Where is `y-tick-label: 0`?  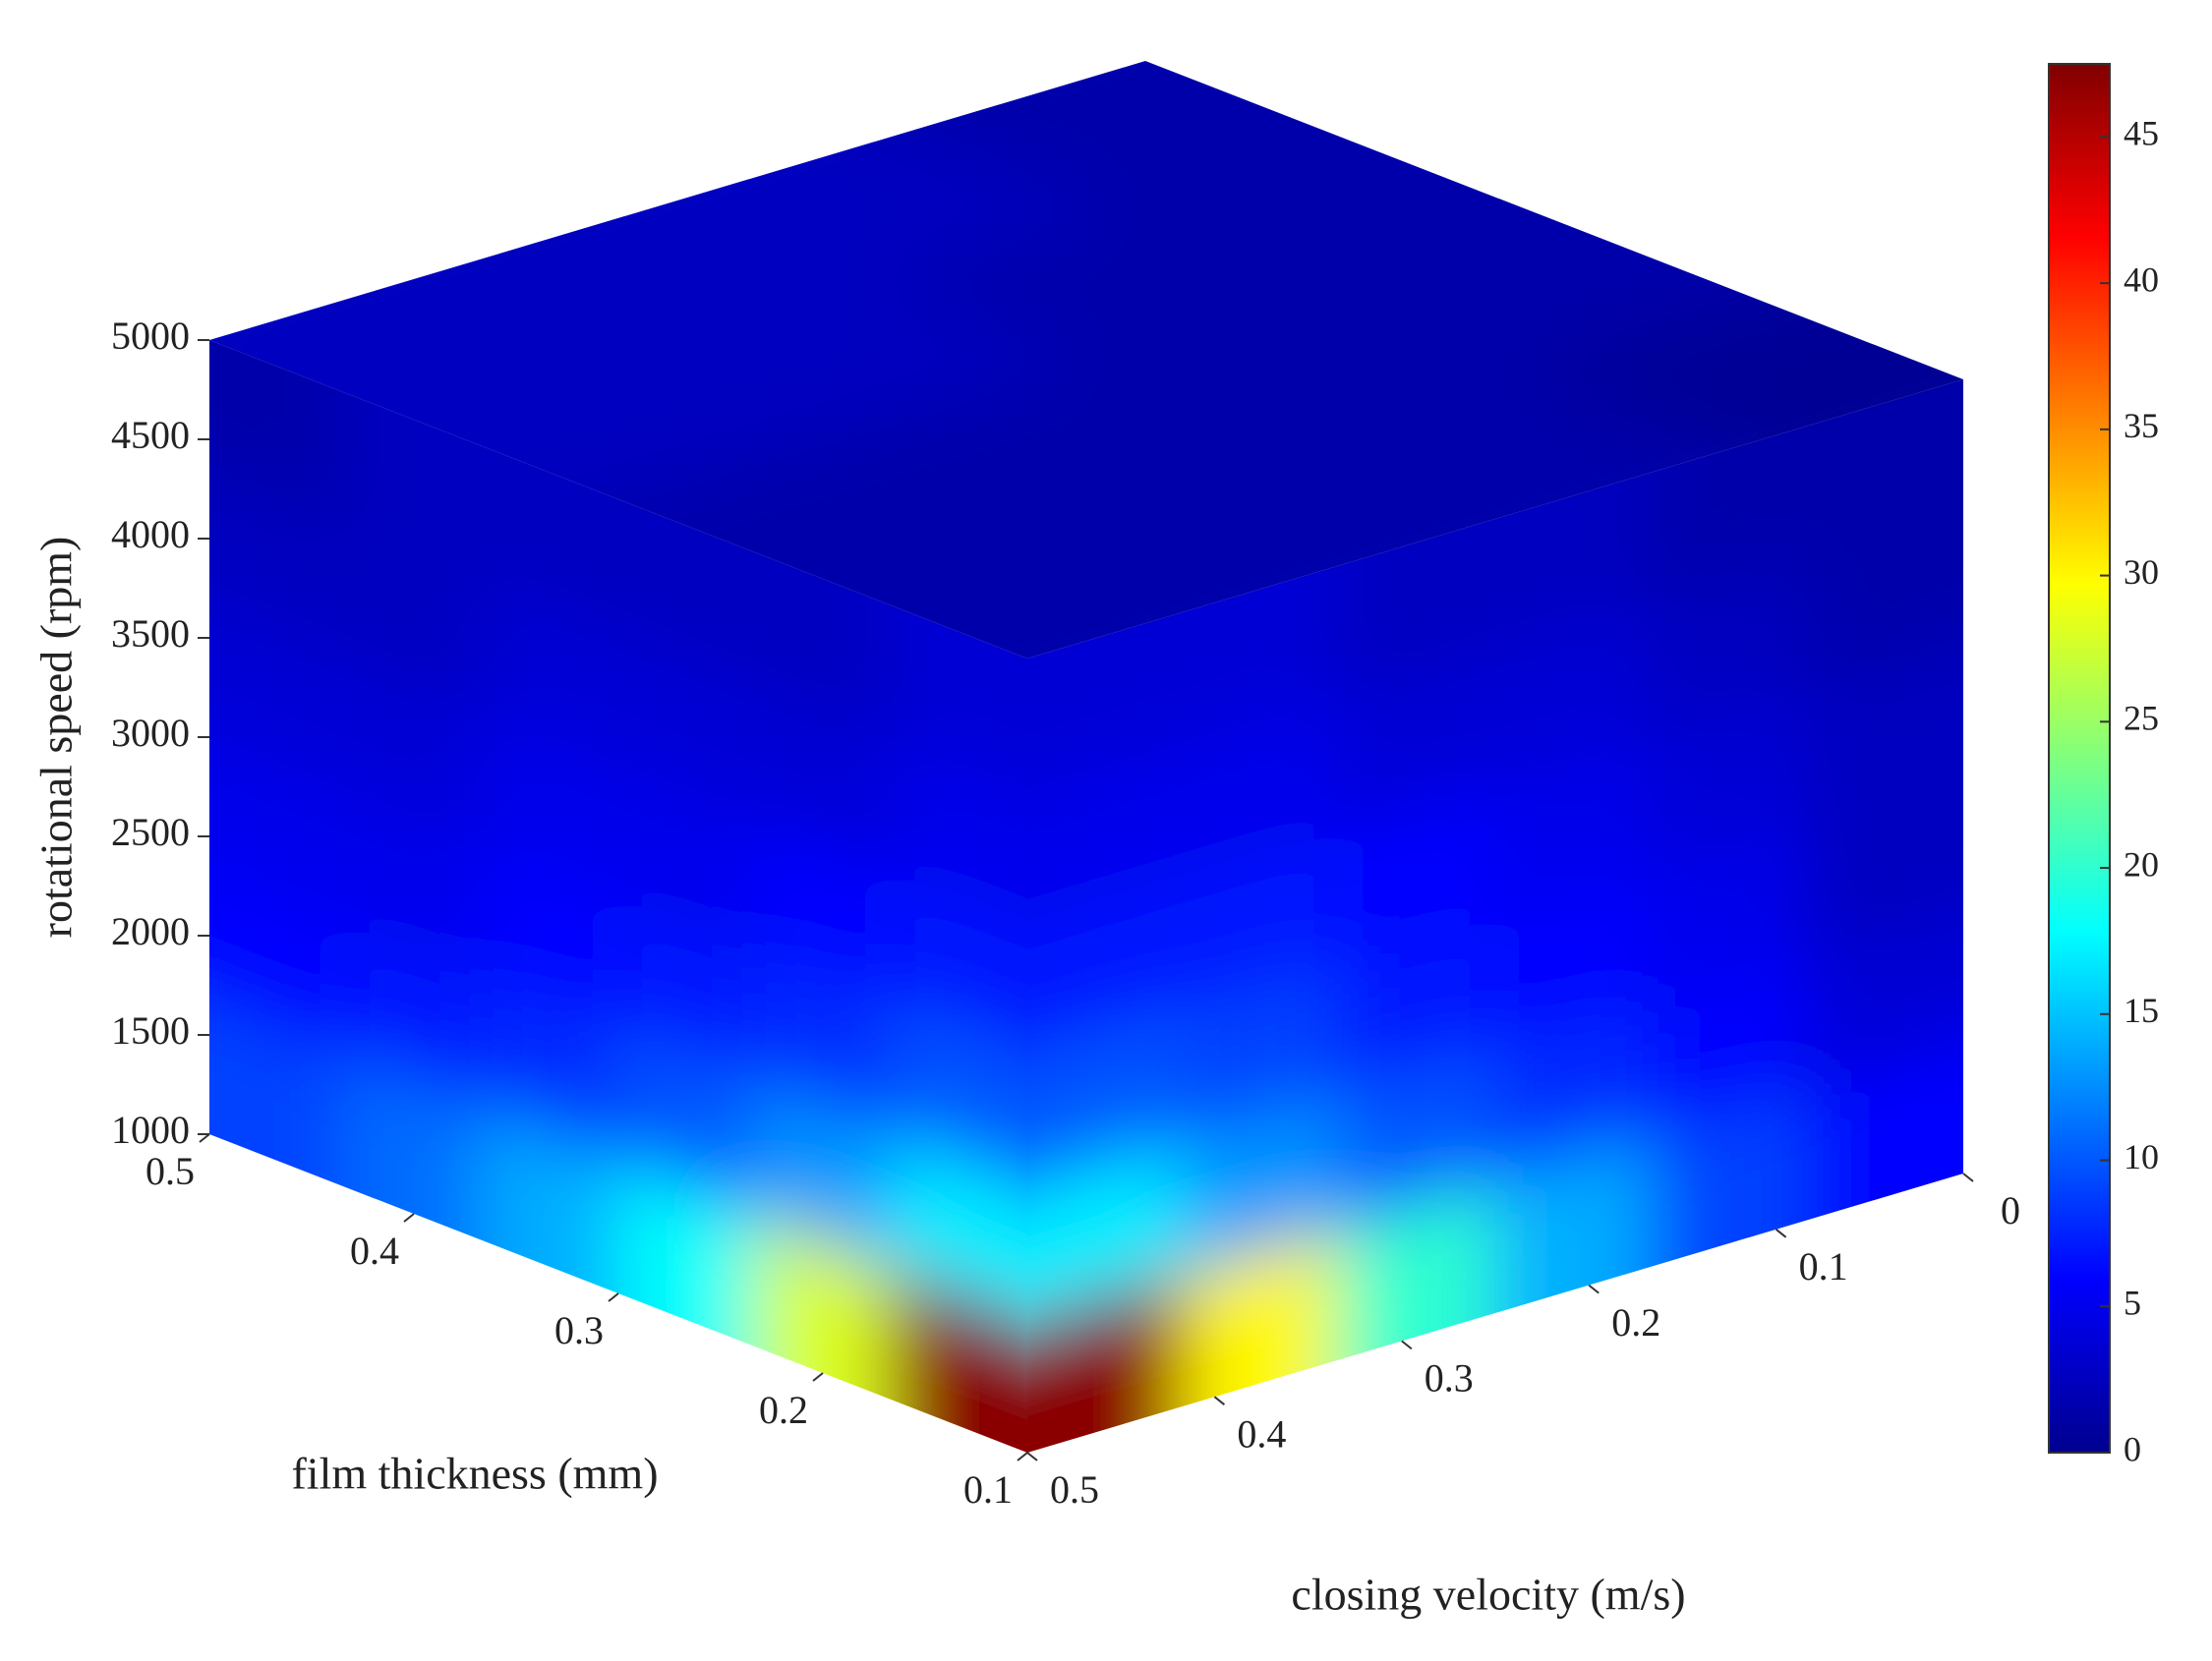
y-tick-label: 0 is located at coordinates (2011, 1210).